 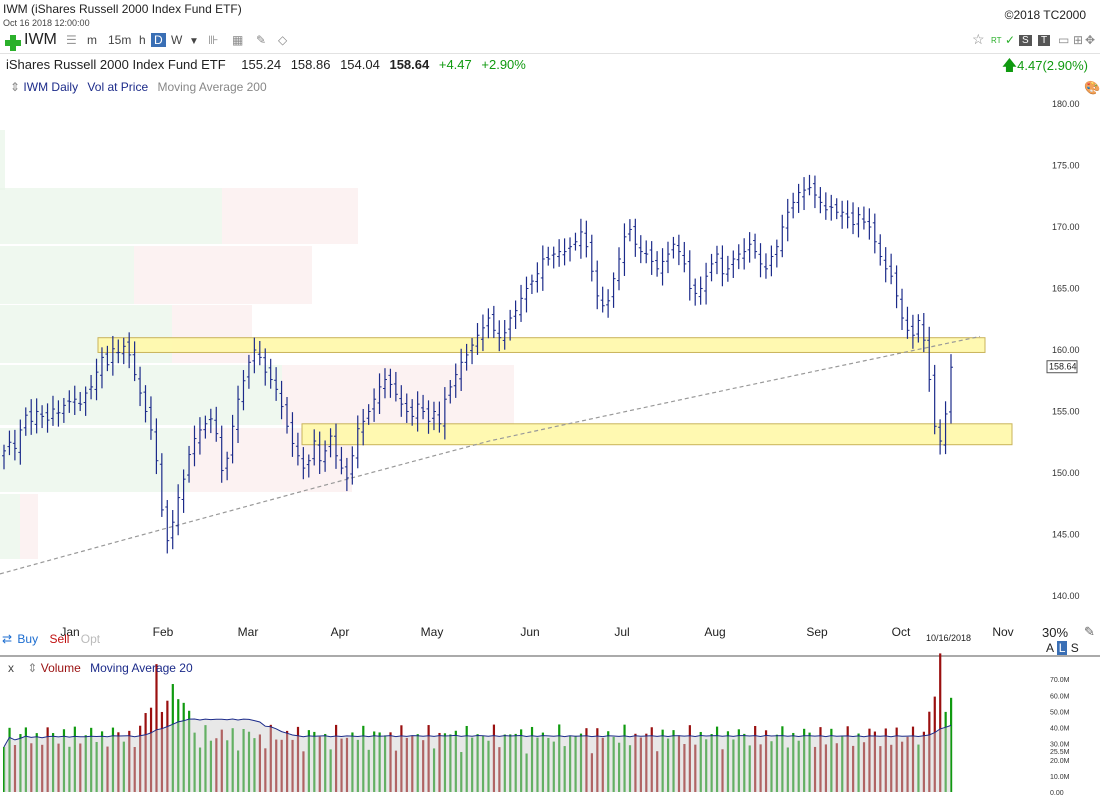 What do you see at coordinates (1060, 729) in the screenshot?
I see `volume-tick-label: 40.0M` at bounding box center [1060, 729].